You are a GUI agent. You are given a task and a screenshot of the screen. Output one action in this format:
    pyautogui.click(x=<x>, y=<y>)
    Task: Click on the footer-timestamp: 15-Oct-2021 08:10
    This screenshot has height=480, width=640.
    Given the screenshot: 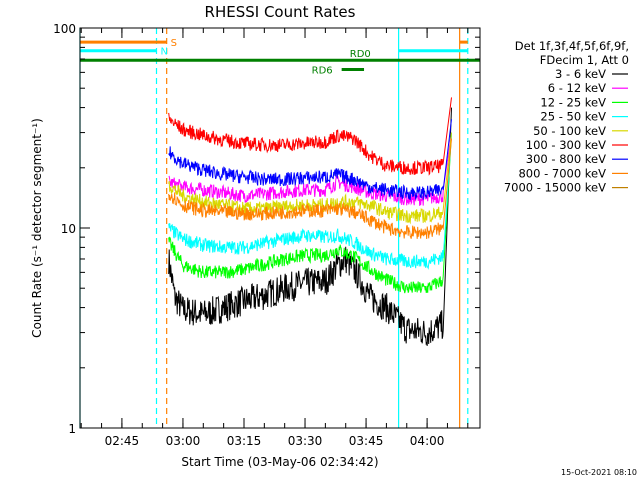 What is the action you would take?
    pyautogui.click(x=599, y=472)
    